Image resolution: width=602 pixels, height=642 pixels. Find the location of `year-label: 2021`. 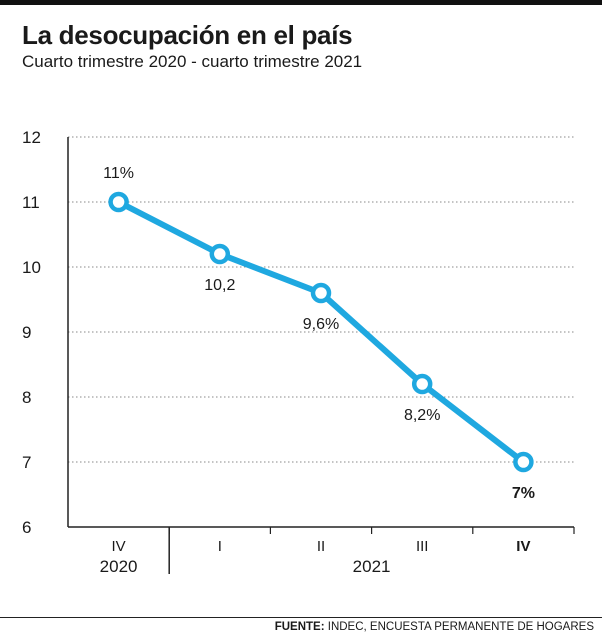

year-label: 2021 is located at coordinates (372, 566).